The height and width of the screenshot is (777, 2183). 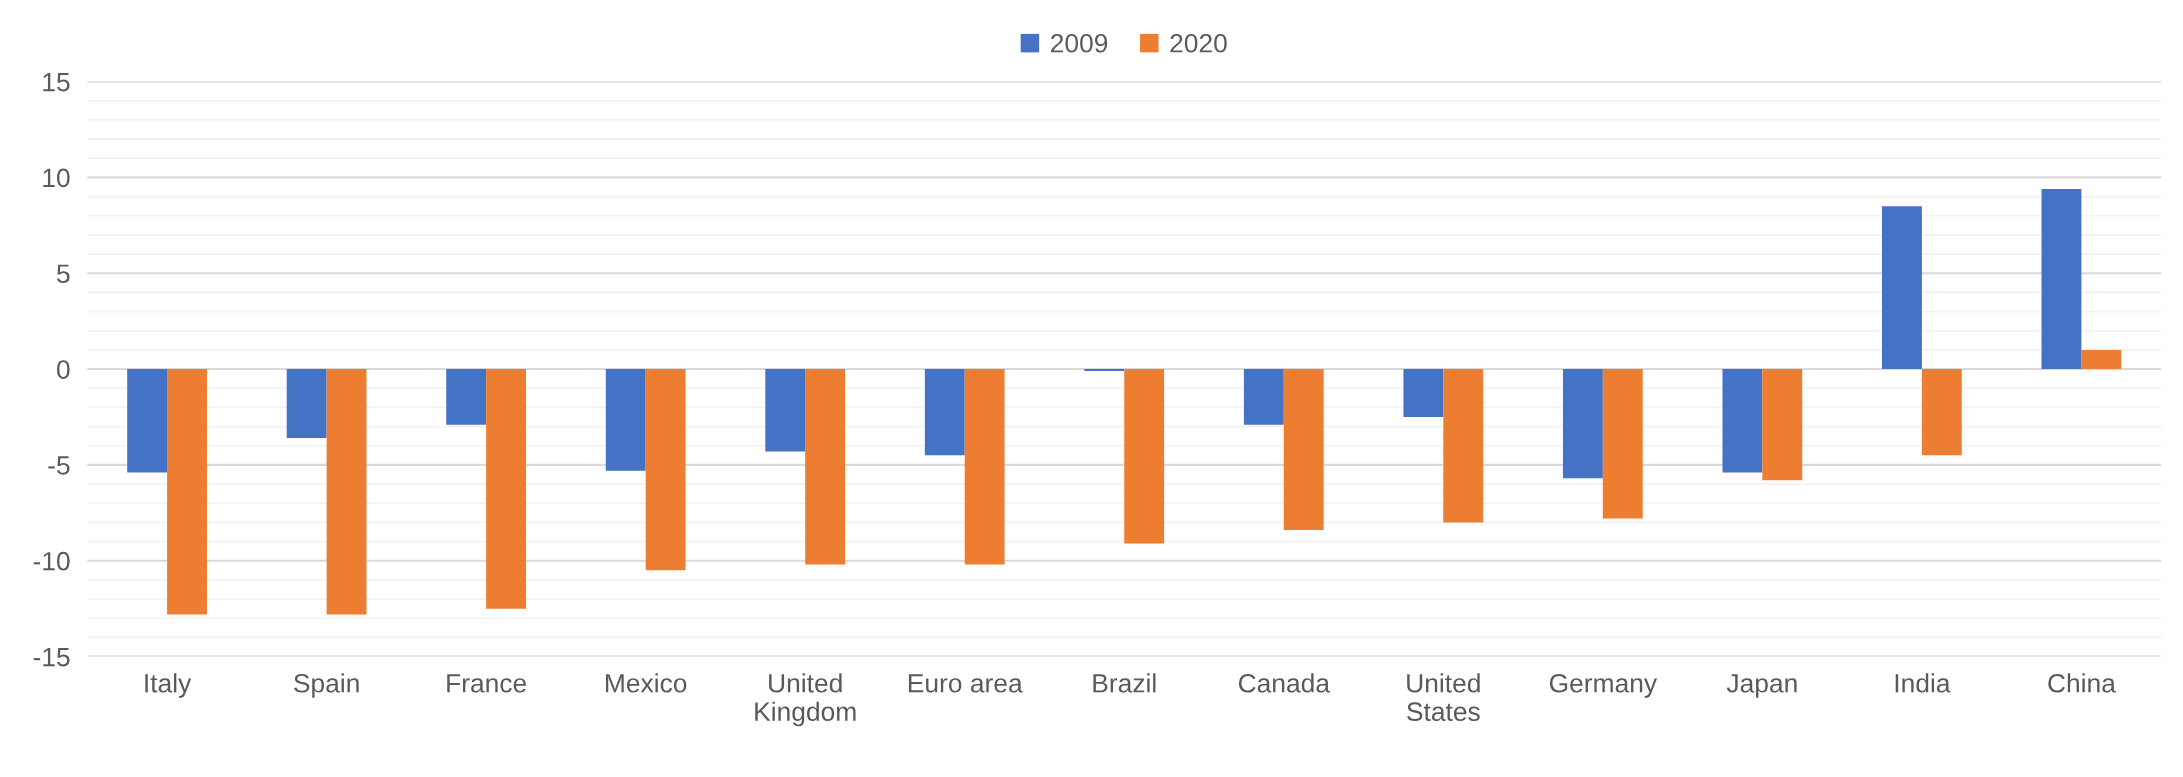 I want to click on y-tick-label: -5, so click(x=59, y=465).